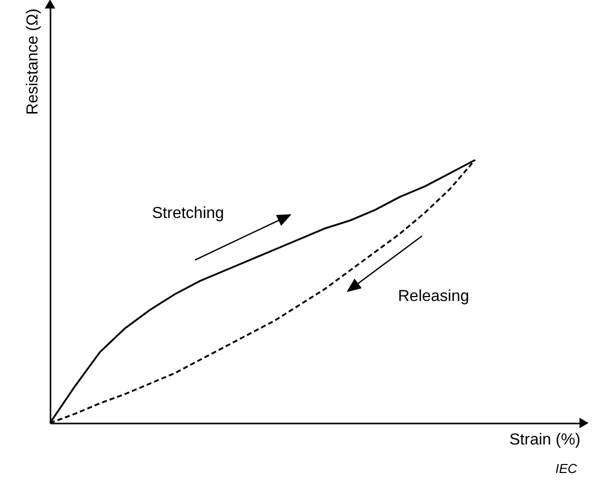 Image resolution: width=595 pixels, height=481 pixels. What do you see at coordinates (566, 468) in the screenshot?
I see `text: IEC` at bounding box center [566, 468].